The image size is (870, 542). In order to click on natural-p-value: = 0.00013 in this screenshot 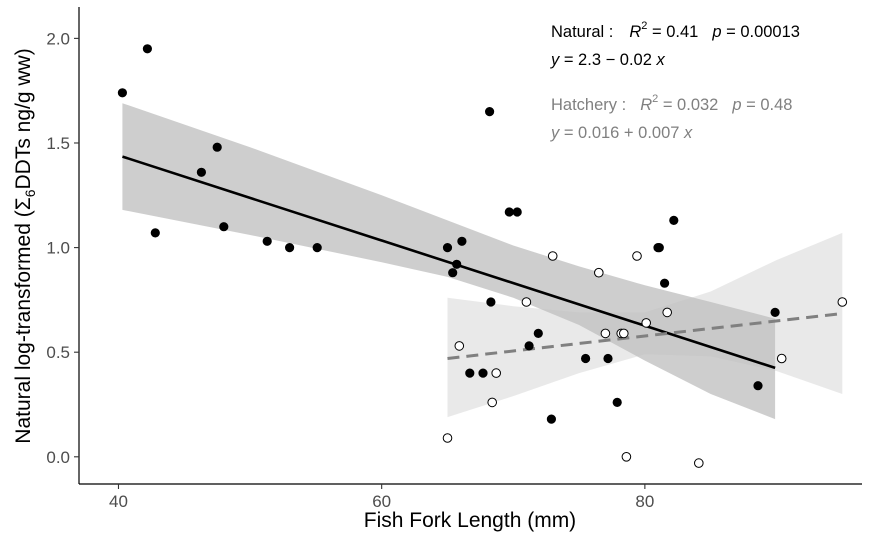, I will do `click(761, 32)`.